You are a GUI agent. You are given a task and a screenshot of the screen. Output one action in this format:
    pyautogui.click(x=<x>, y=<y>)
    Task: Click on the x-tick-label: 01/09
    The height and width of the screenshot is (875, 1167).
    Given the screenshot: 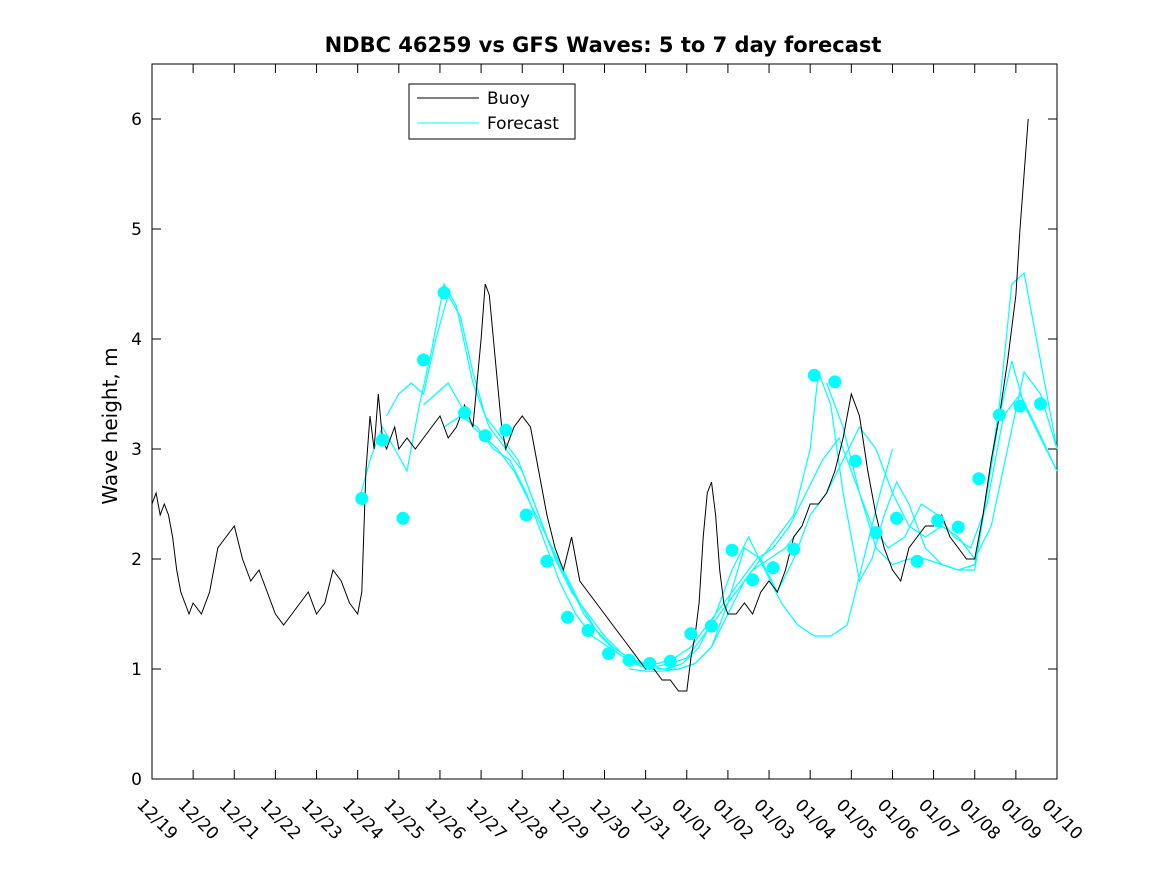 What is the action you would take?
    pyautogui.click(x=1020, y=819)
    